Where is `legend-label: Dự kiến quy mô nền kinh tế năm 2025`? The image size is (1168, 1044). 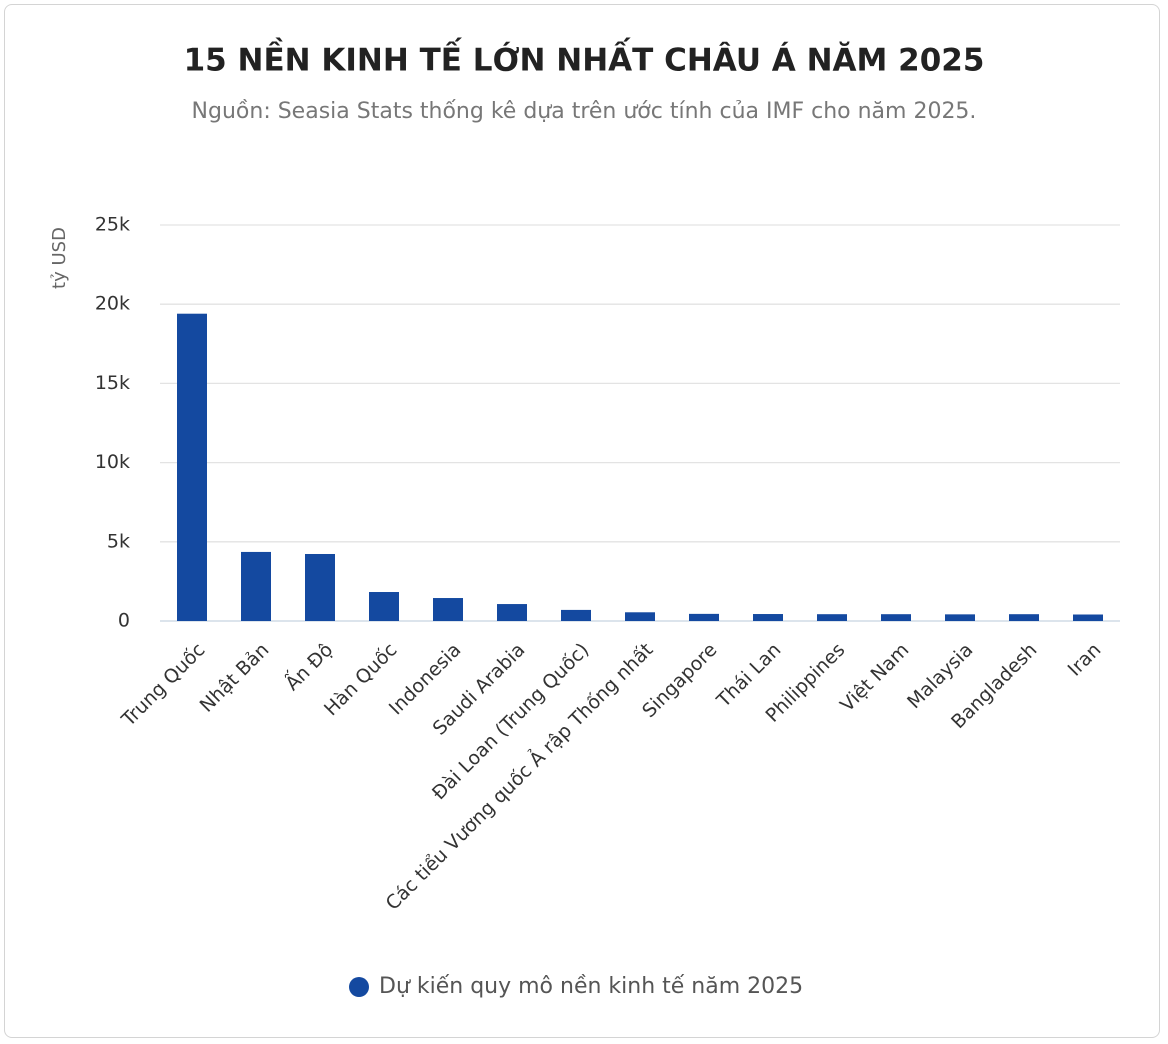 legend-label: Dự kiến quy mô nền kinh tế năm 2025 is located at coordinates (591, 986).